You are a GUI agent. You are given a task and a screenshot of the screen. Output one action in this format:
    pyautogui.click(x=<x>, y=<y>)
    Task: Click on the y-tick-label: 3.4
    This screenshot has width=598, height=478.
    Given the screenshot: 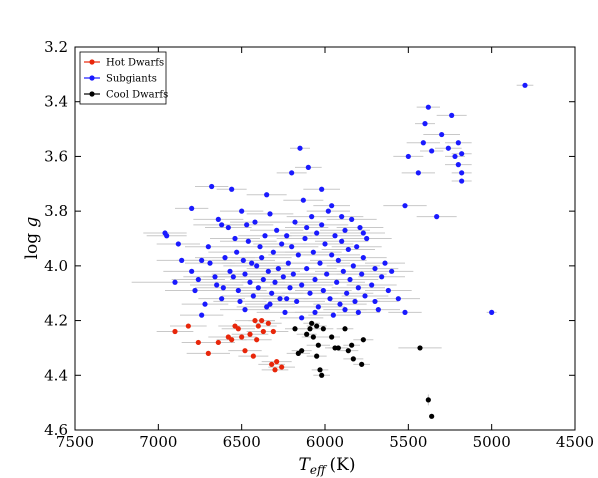 What is the action you would take?
    pyautogui.click(x=56, y=102)
    